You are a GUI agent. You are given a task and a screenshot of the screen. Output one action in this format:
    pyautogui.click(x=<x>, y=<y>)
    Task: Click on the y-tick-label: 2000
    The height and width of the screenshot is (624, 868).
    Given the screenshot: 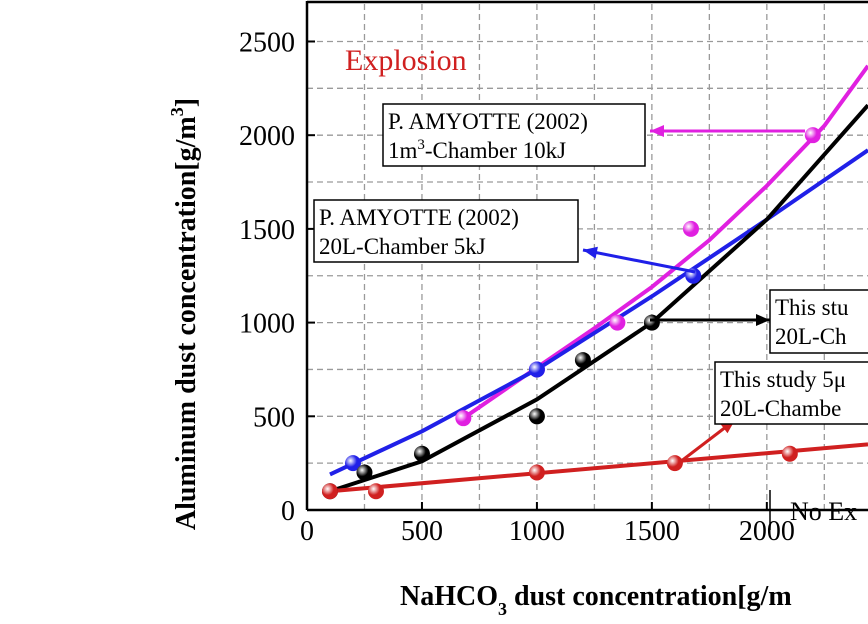 What is the action you would take?
    pyautogui.click(x=267, y=136)
    